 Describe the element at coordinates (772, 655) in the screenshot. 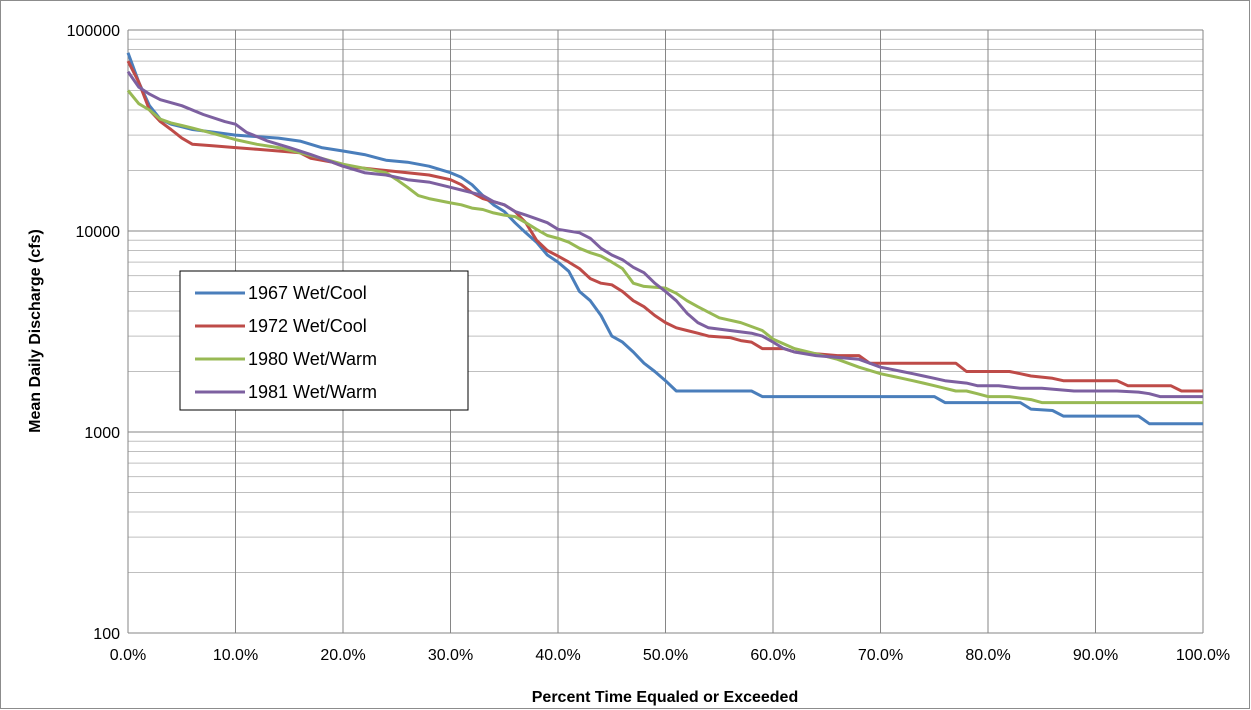

I see `x-tick-label: 60.0%` at that location.